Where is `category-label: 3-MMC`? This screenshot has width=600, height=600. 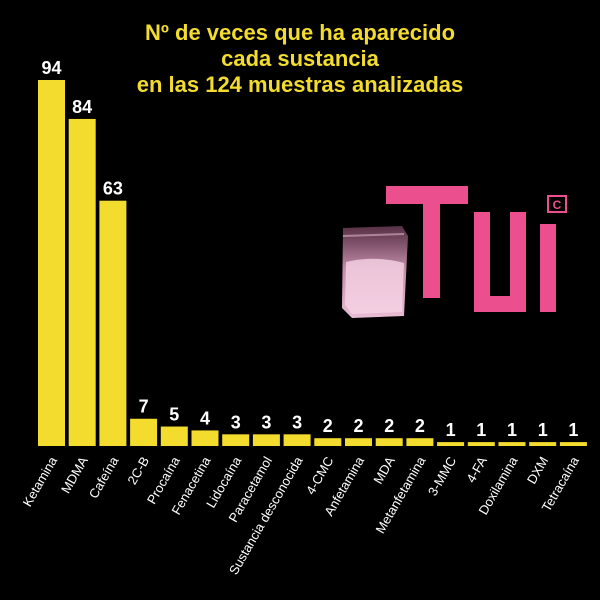 category-label: 3-MMC is located at coordinates (442, 476).